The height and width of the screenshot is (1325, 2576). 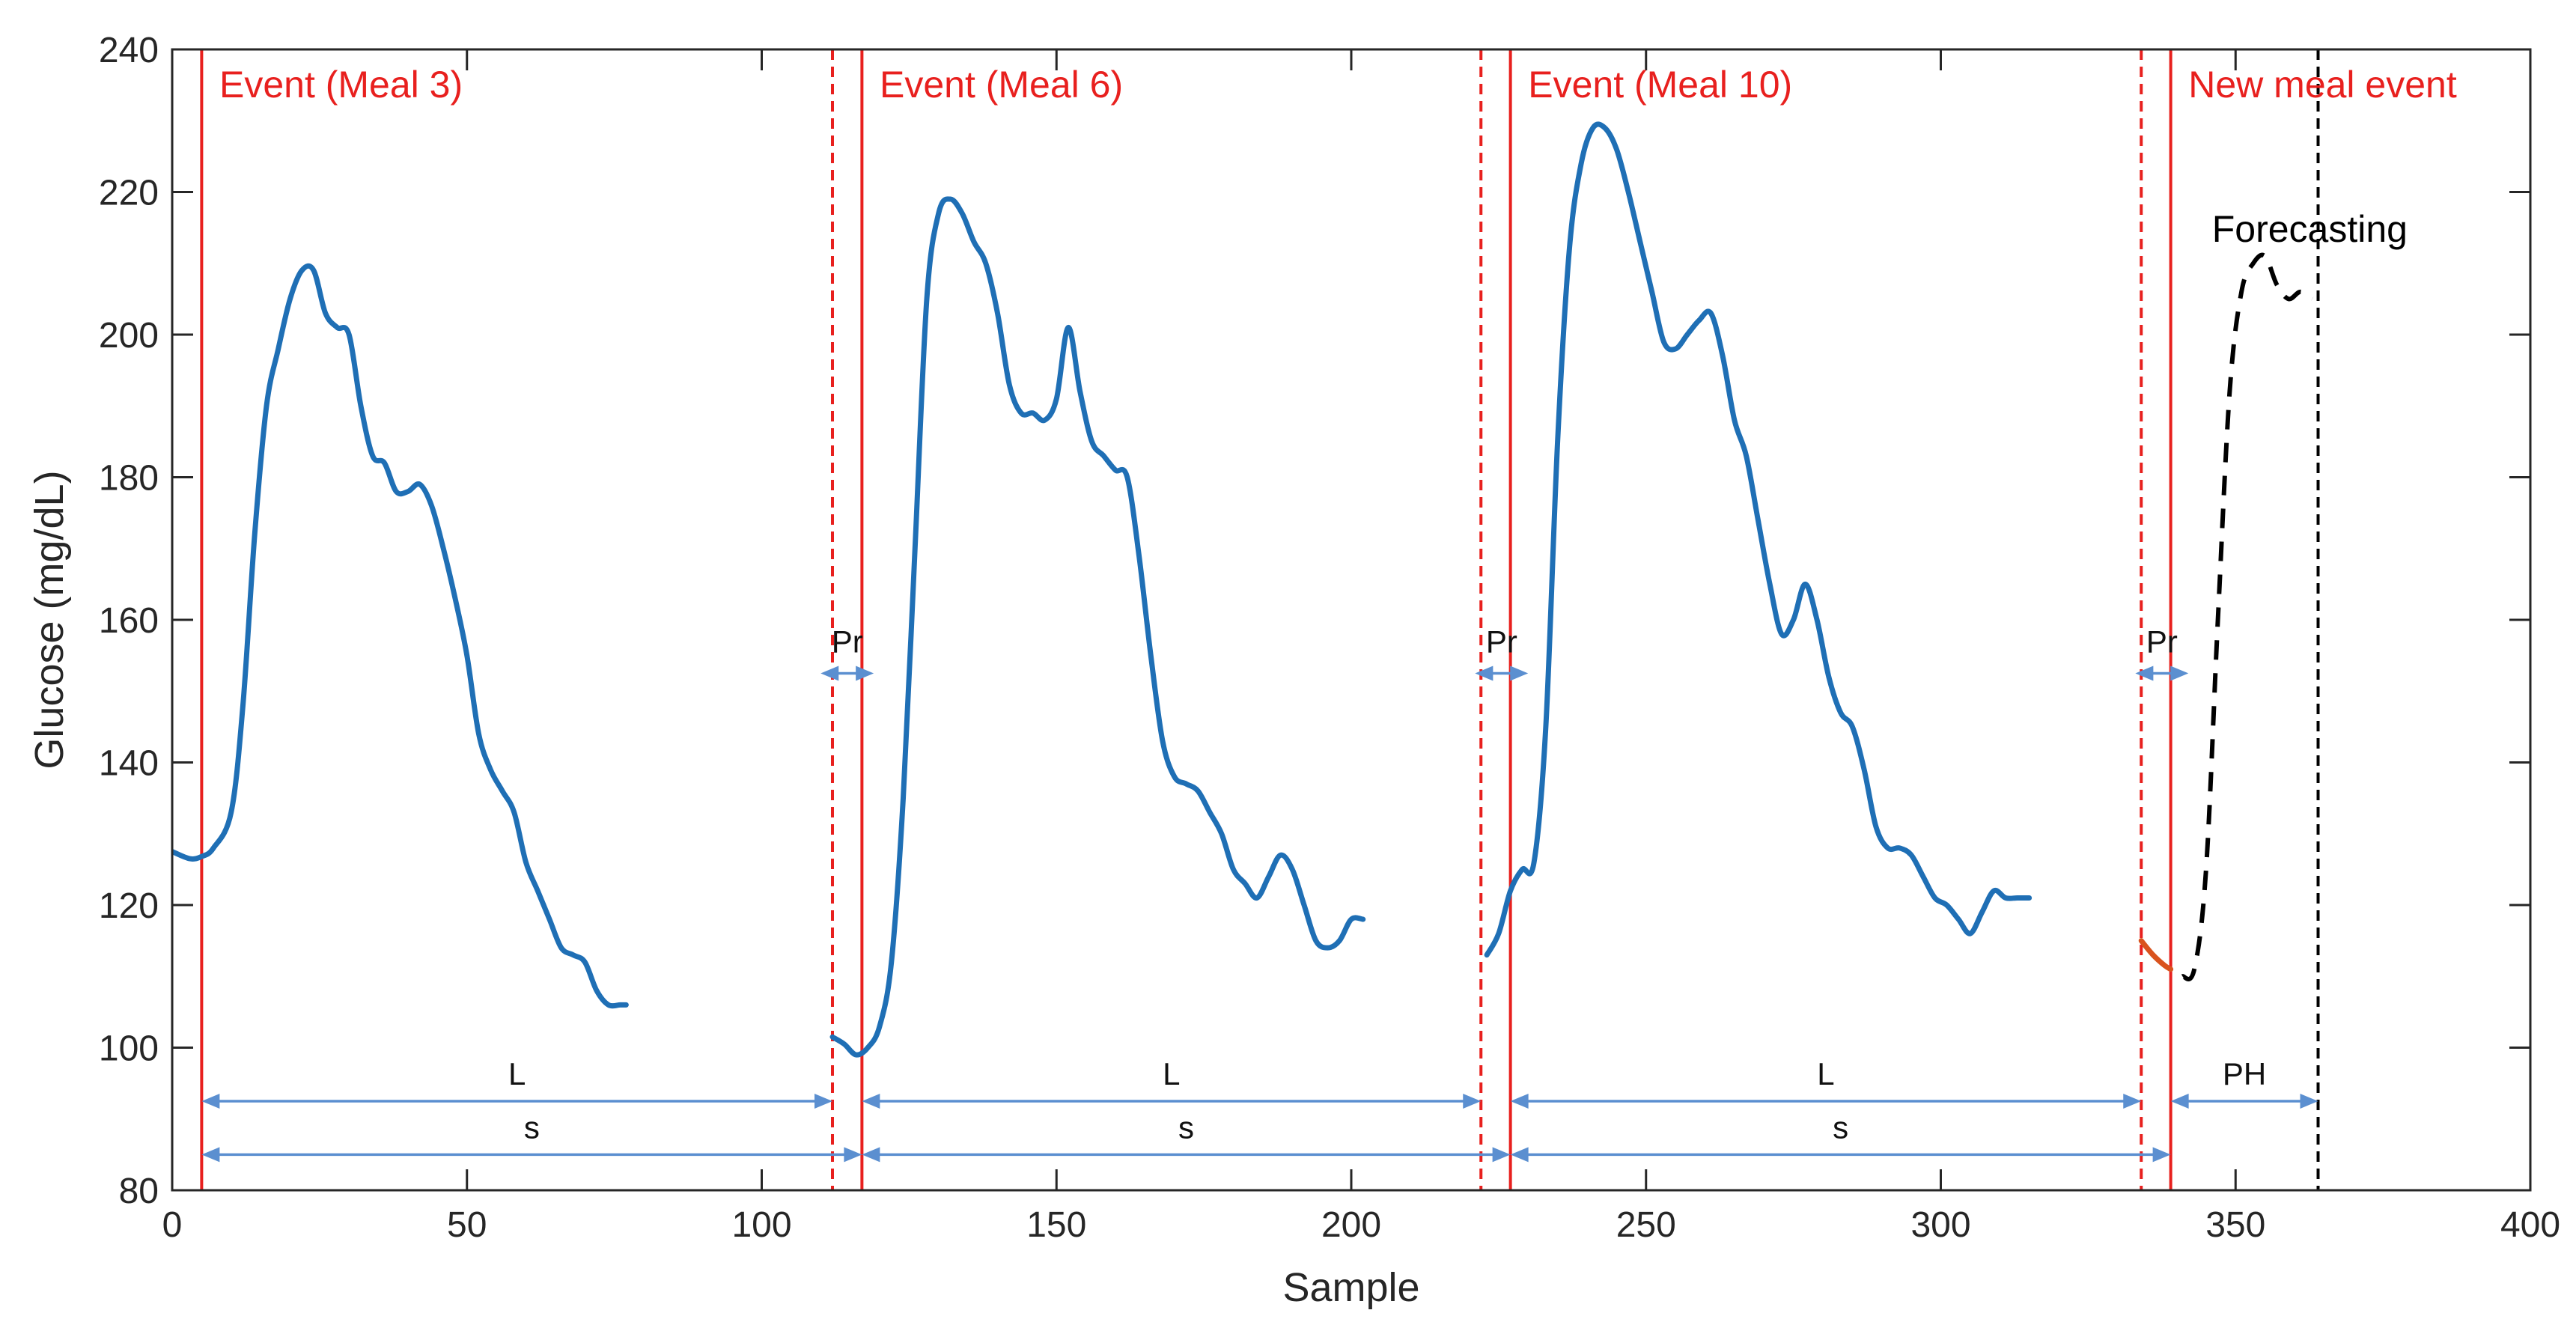 I want to click on event-label: Event (Meal 6), so click(x=1001, y=85).